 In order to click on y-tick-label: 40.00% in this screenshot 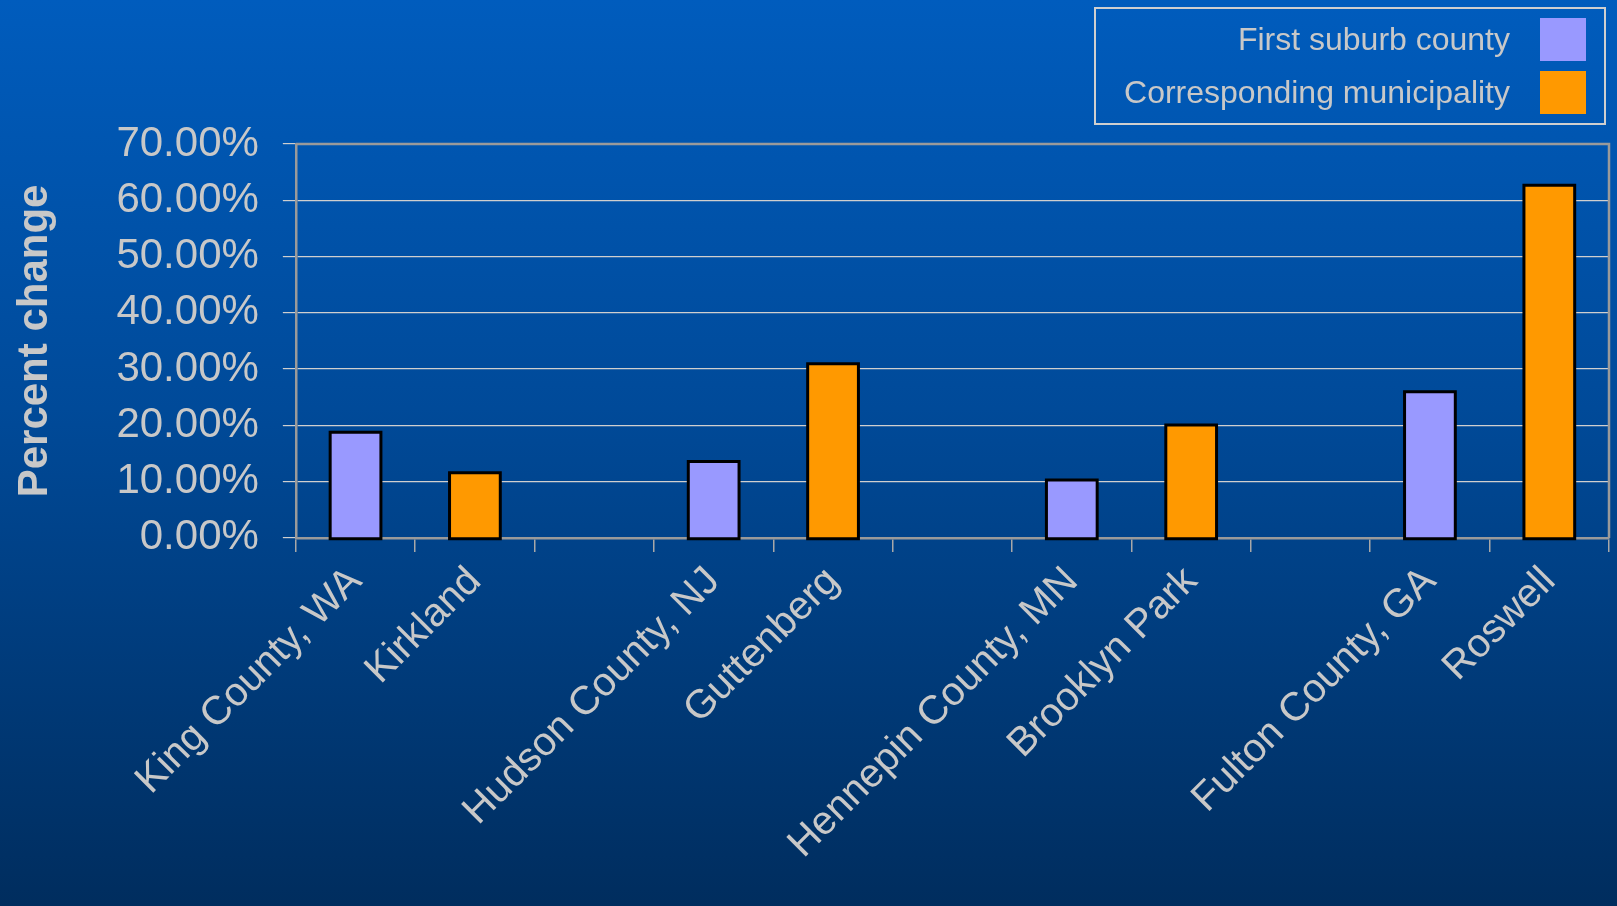, I will do `click(187, 310)`.